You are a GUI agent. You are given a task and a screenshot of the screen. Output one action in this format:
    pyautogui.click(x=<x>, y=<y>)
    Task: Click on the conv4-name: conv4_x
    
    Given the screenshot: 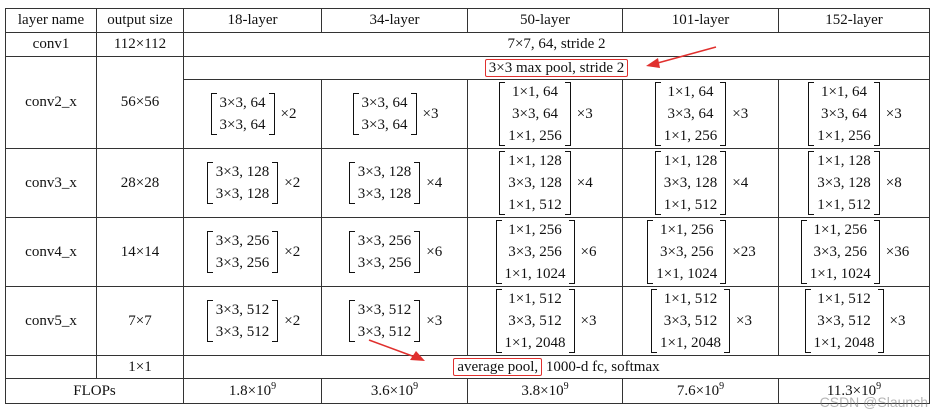 What is the action you would take?
    pyautogui.click(x=51, y=252)
    